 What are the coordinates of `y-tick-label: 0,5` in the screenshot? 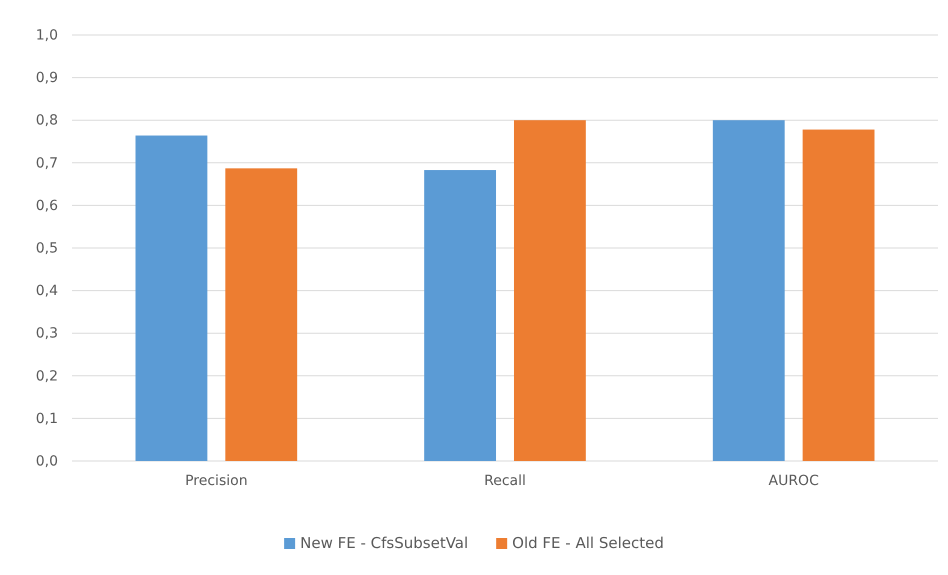 It's located at (47, 248).